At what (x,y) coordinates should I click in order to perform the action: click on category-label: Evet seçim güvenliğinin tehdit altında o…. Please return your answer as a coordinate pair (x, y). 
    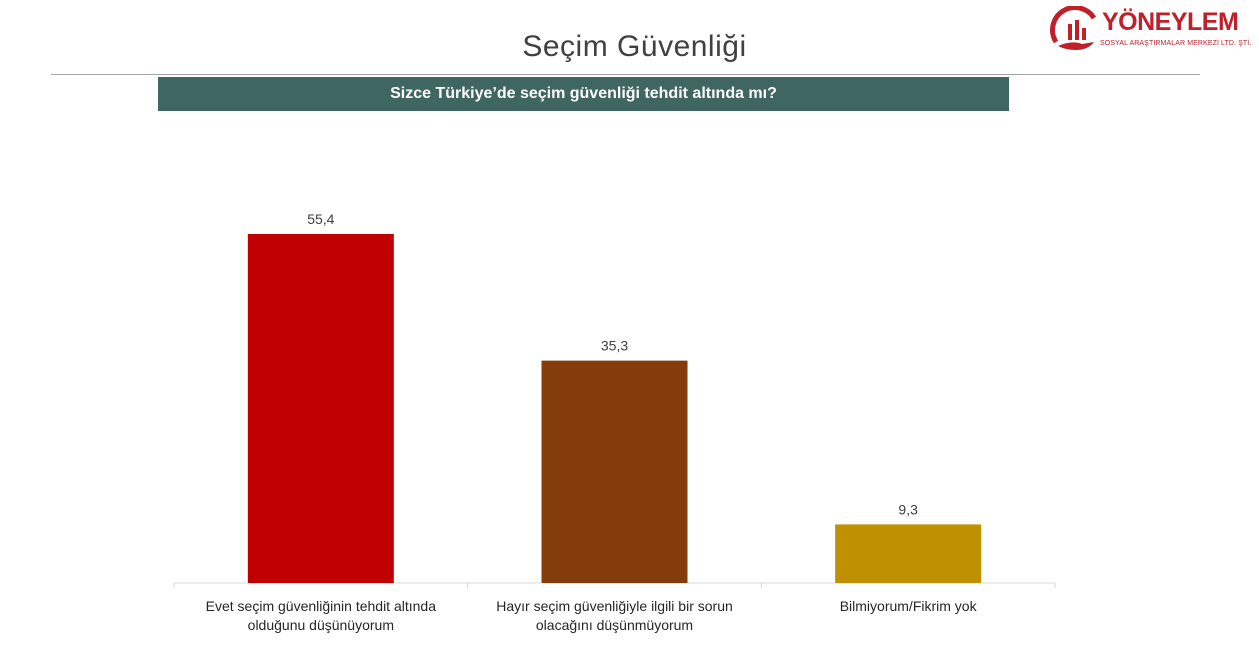
    Looking at the image, I should click on (320, 615).